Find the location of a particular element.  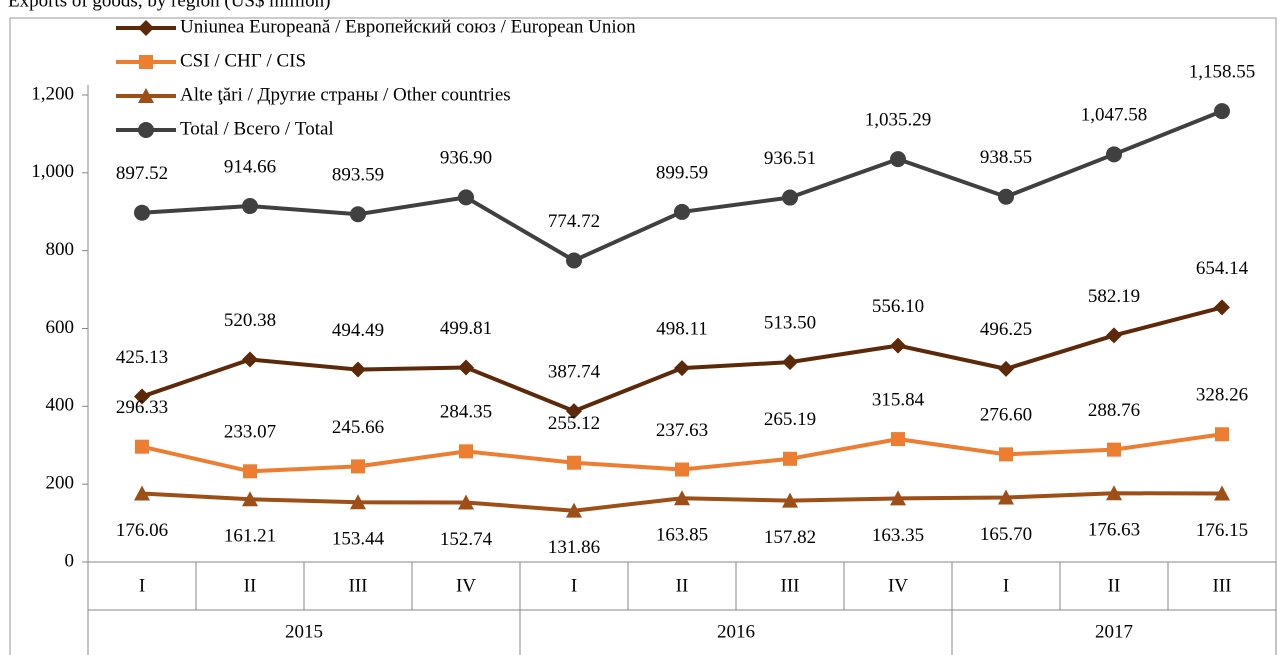

data-label: 328.26 is located at coordinates (1222, 395).